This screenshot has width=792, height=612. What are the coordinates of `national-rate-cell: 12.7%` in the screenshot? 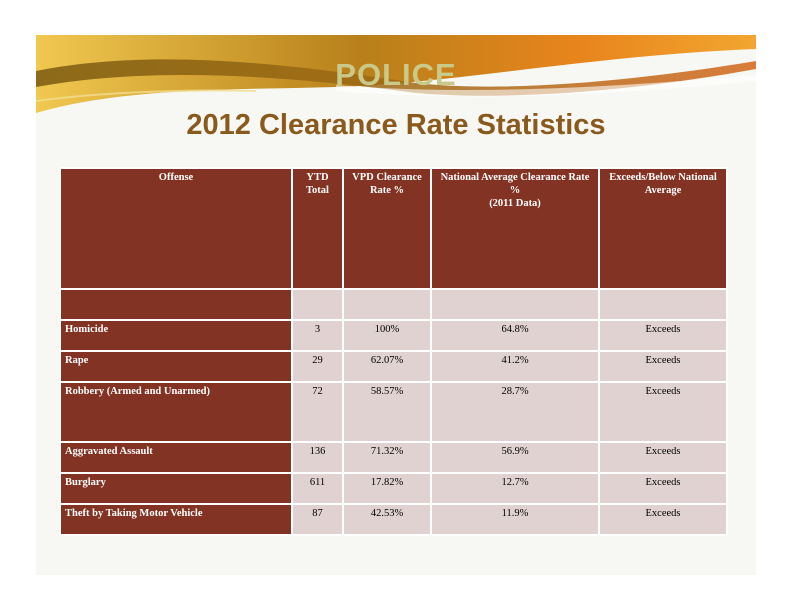 It's located at (515, 488).